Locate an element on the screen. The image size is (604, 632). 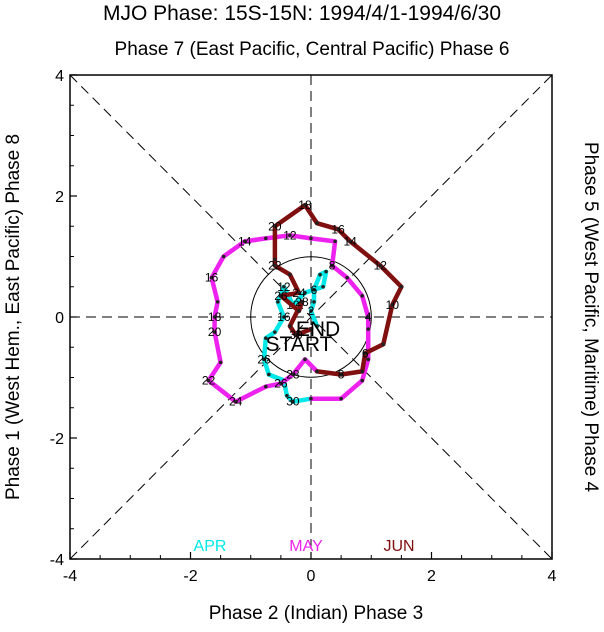
y-tick-label: 0 is located at coordinates (59, 318).